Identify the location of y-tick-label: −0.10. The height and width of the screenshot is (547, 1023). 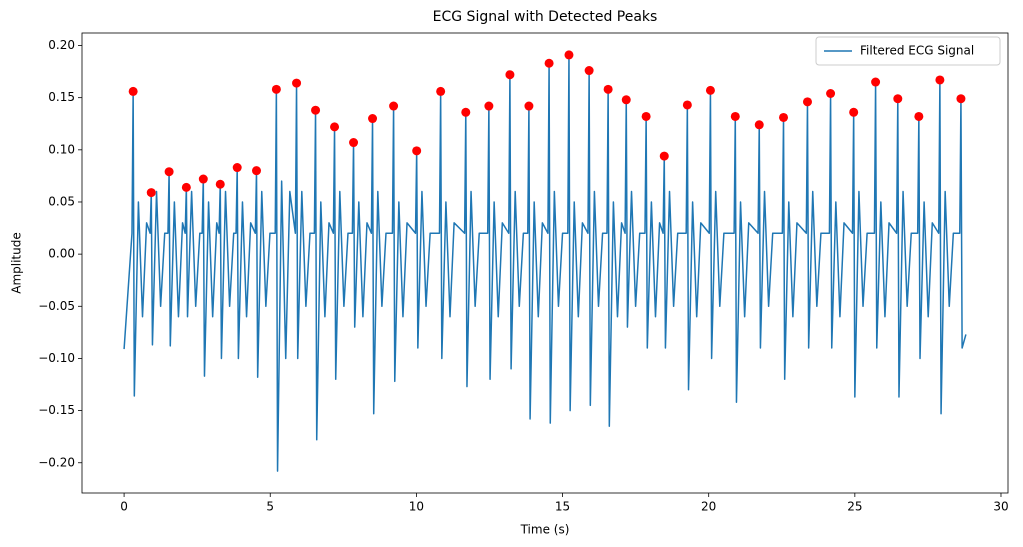
(56, 358).